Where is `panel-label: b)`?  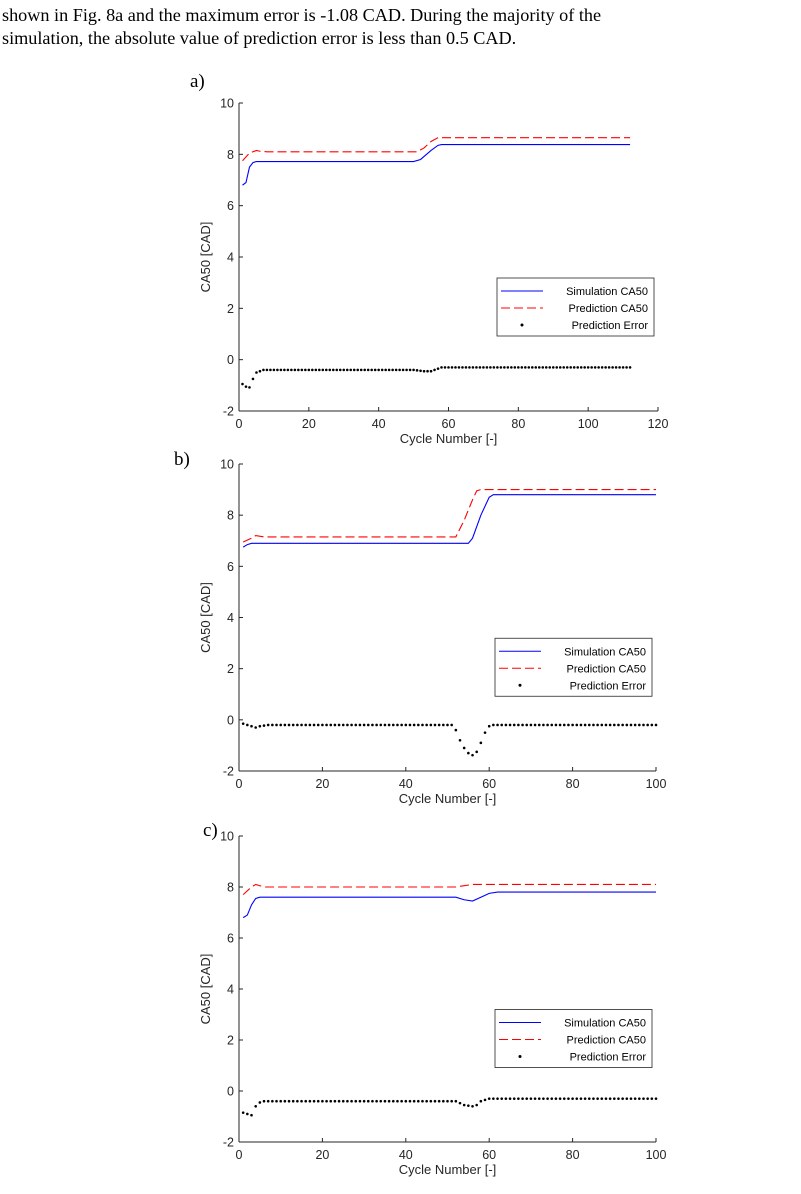 panel-label: b) is located at coordinates (182, 459).